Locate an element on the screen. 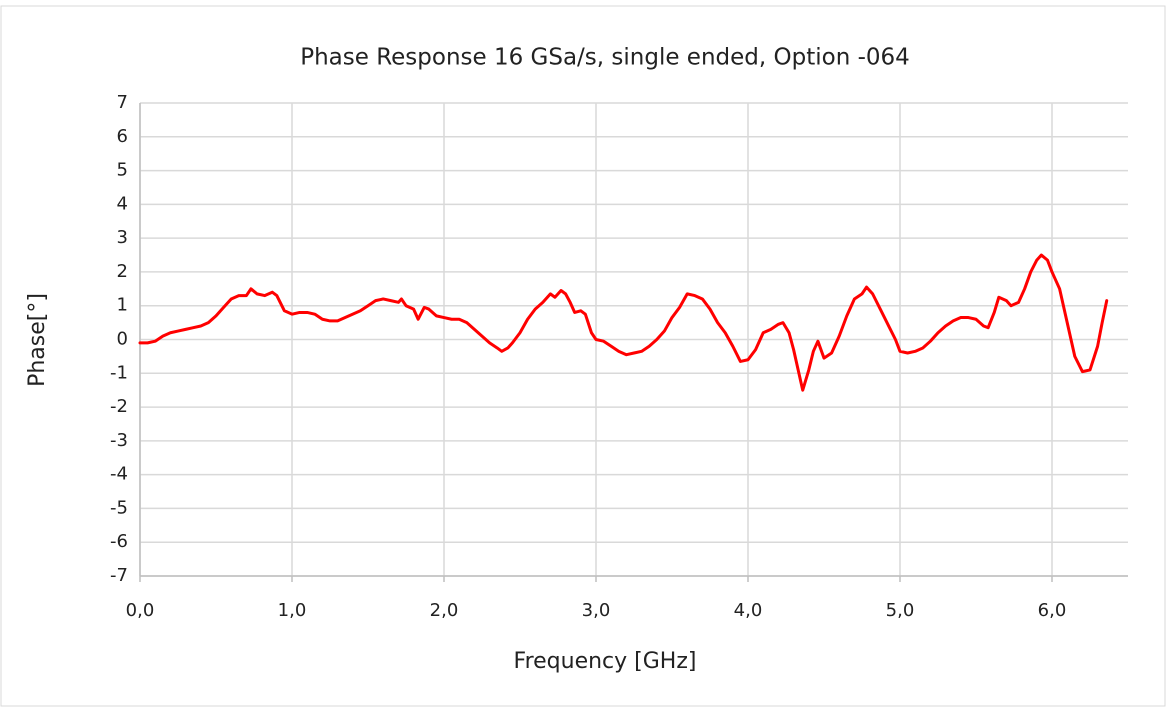  y-tick-label: -2 is located at coordinates (119, 406).